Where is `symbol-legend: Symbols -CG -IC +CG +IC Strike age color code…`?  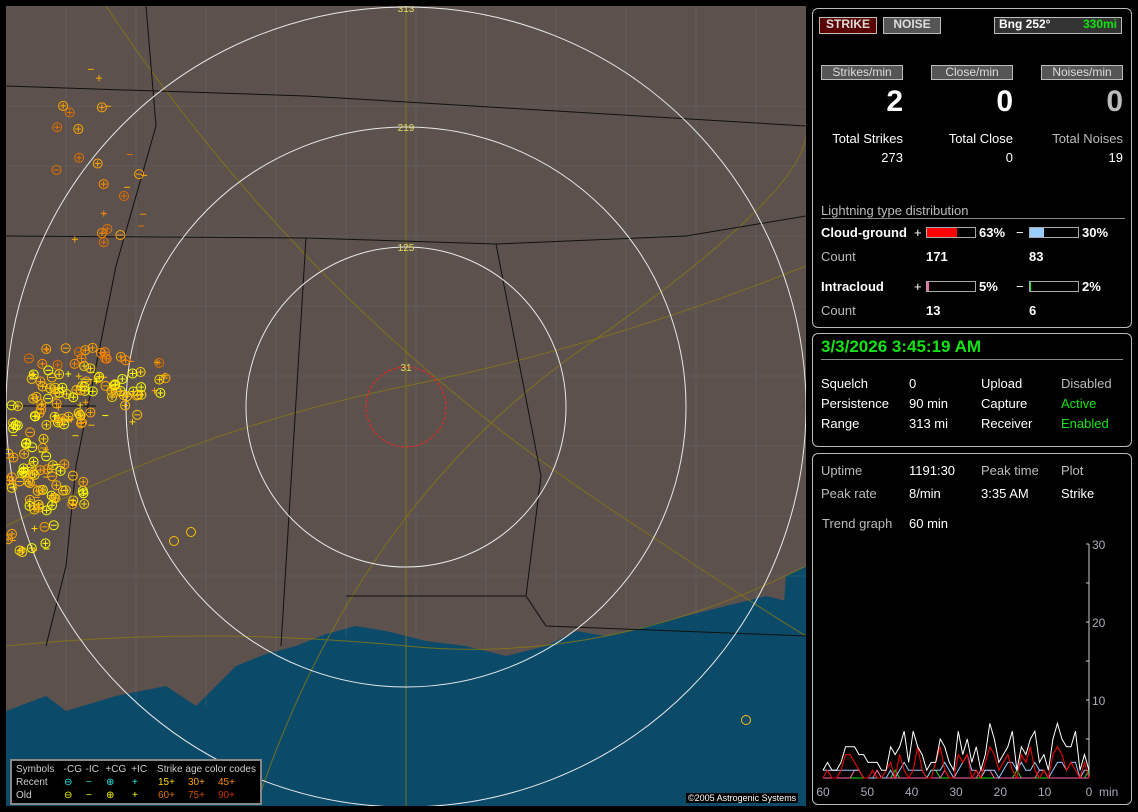 symbol-legend: Symbols -CG -IC +CG +IC Strike age color code… is located at coordinates (136, 782).